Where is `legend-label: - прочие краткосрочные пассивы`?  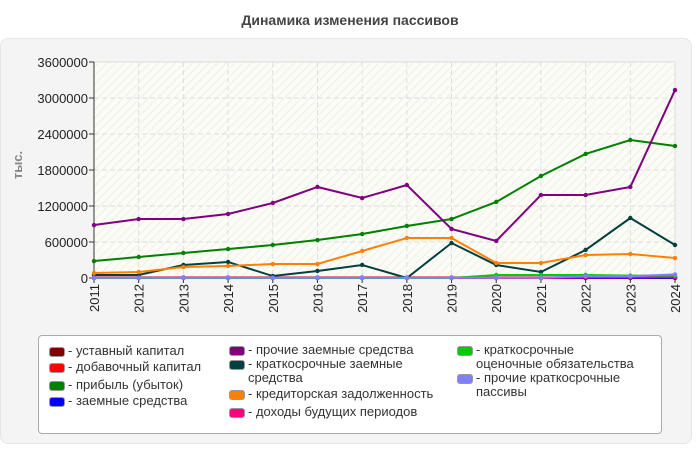
legend-label: - прочие краткосрочные пассивы is located at coordinates (548, 384).